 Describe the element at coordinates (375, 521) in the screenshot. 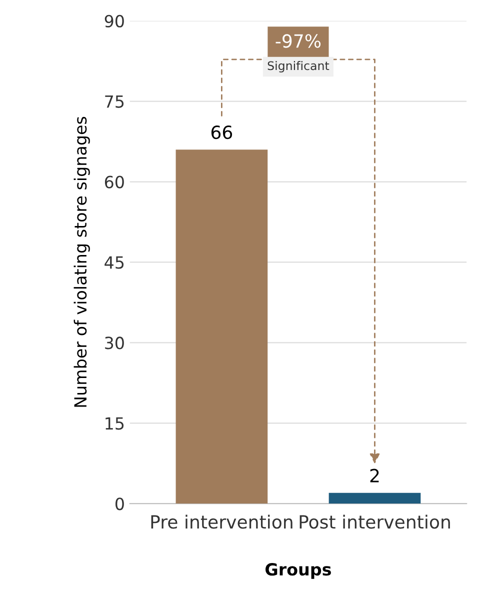

I see `x-tick-label: Post intervention` at that location.